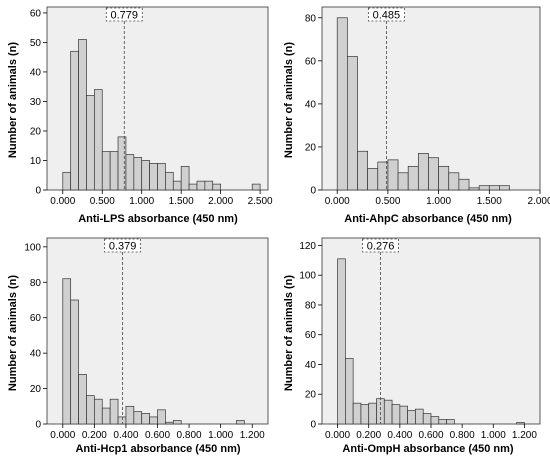  I want to click on x-tick-label: 1.500, so click(181, 201).